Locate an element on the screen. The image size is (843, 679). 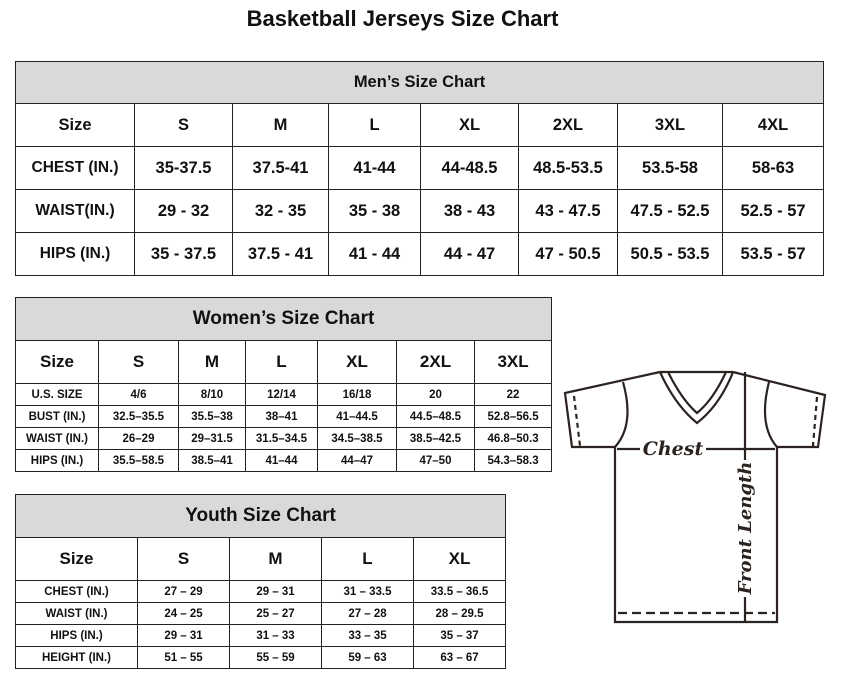
measure-cell: 44 - 47 is located at coordinates (469, 254).